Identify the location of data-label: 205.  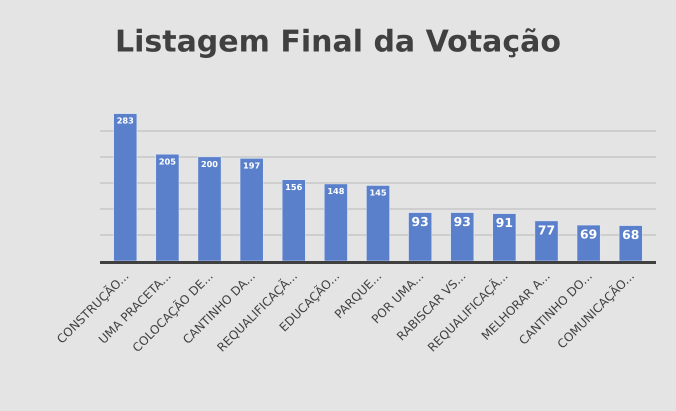
(167, 161).